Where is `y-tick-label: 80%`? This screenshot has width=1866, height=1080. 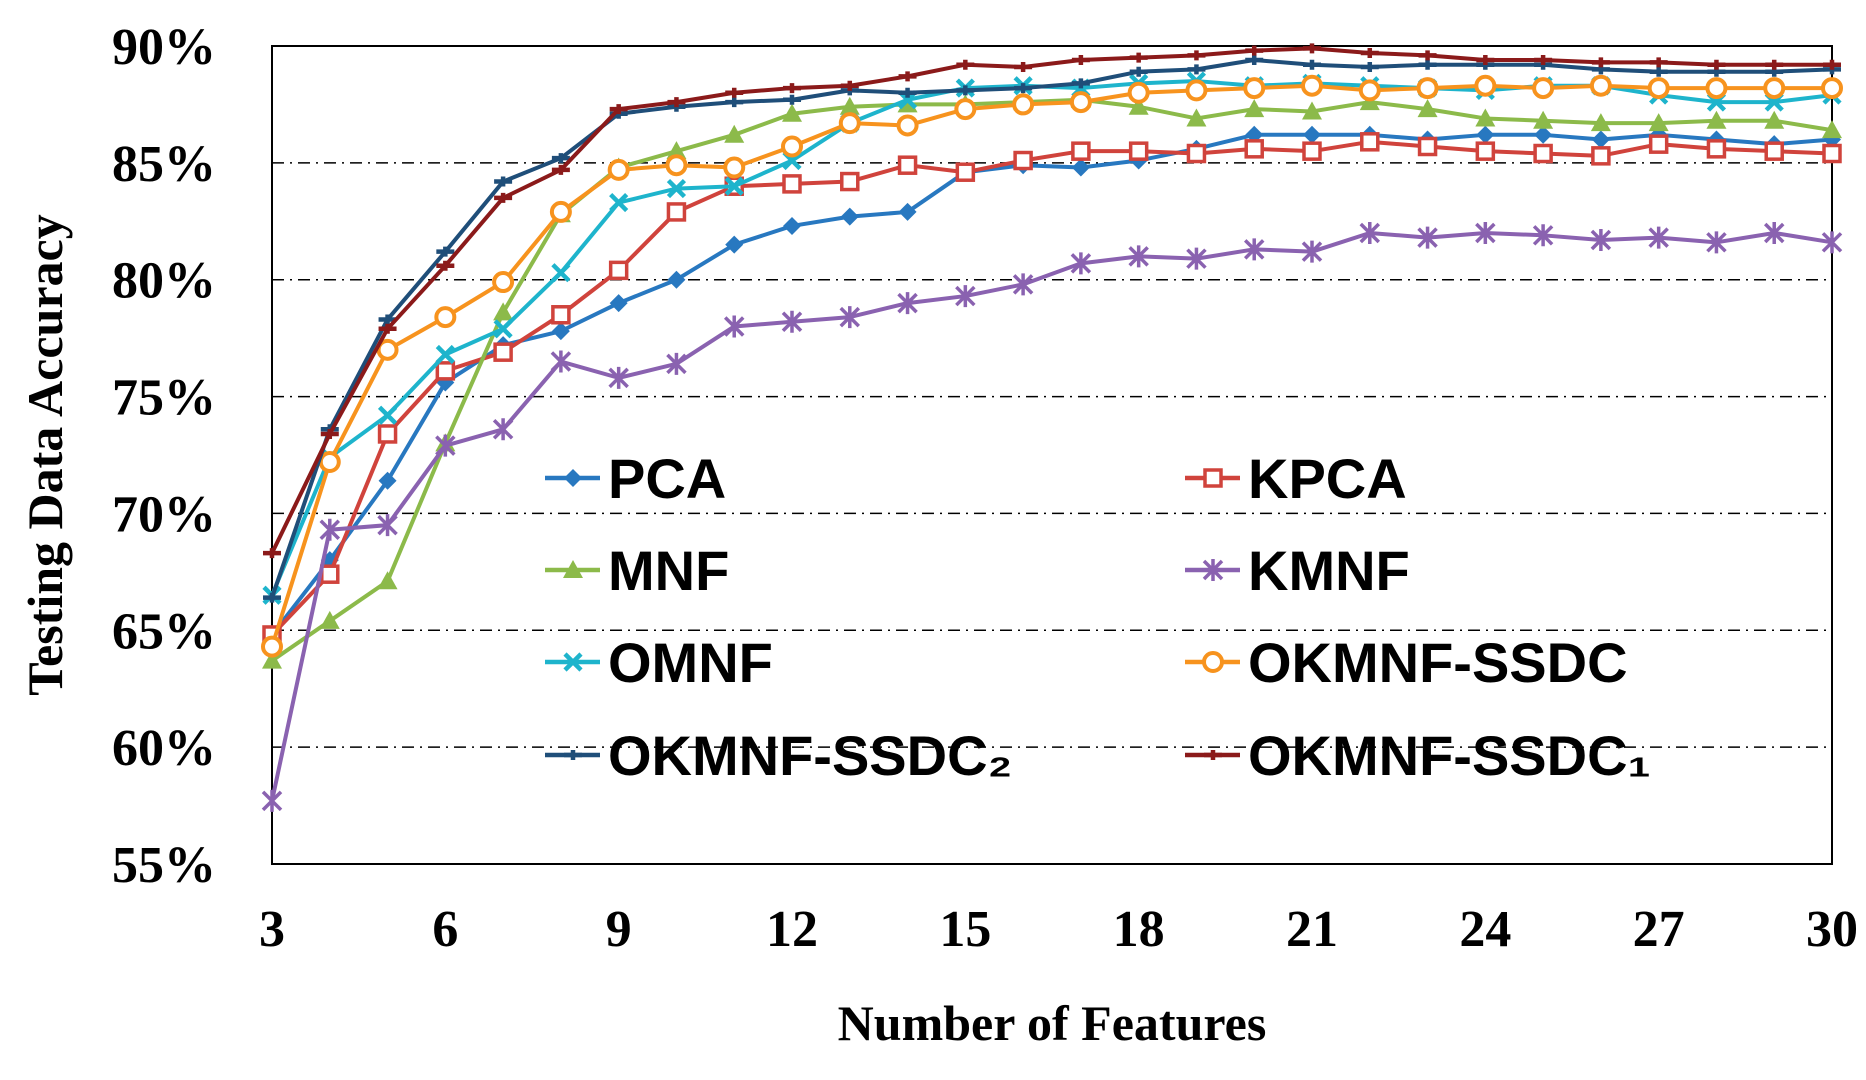 y-tick-label: 80% is located at coordinates (164, 281).